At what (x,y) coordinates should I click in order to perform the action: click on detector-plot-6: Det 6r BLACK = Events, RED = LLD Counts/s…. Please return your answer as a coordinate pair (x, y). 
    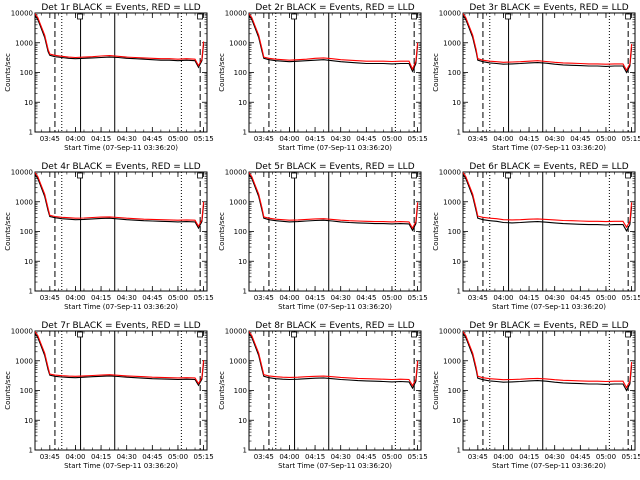
    Looking at the image, I should click on (536, 236).